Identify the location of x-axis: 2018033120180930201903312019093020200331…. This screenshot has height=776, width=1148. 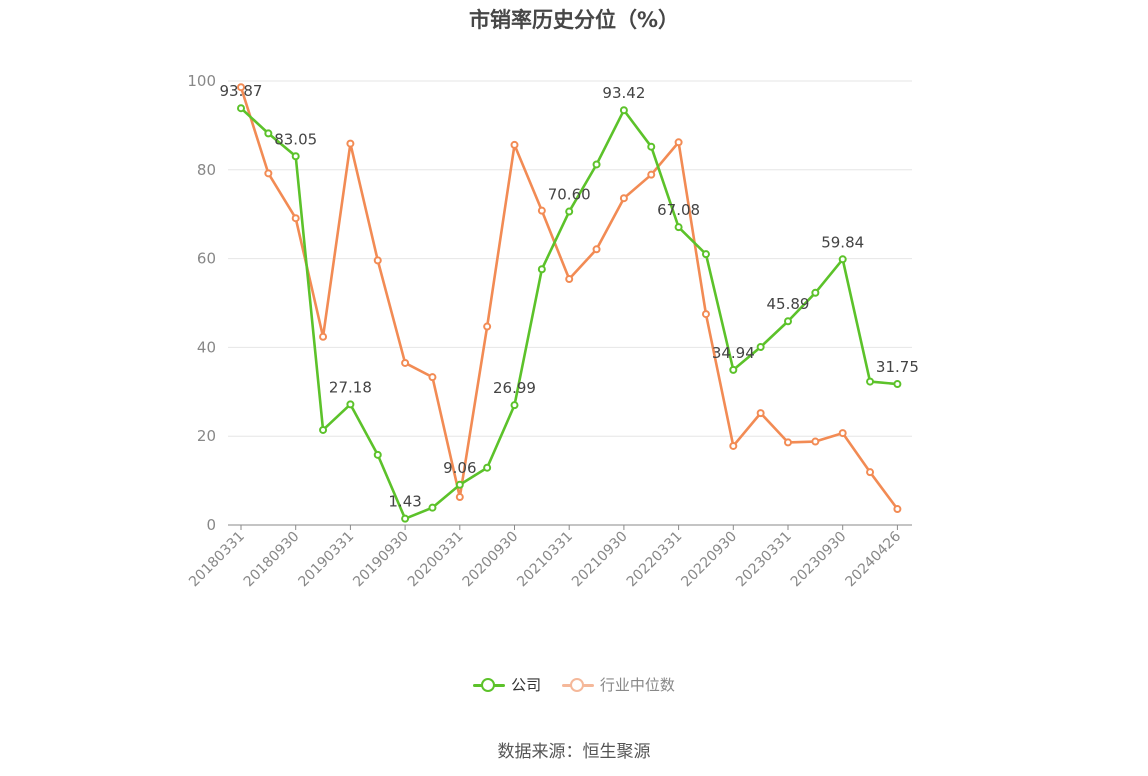
(549, 557).